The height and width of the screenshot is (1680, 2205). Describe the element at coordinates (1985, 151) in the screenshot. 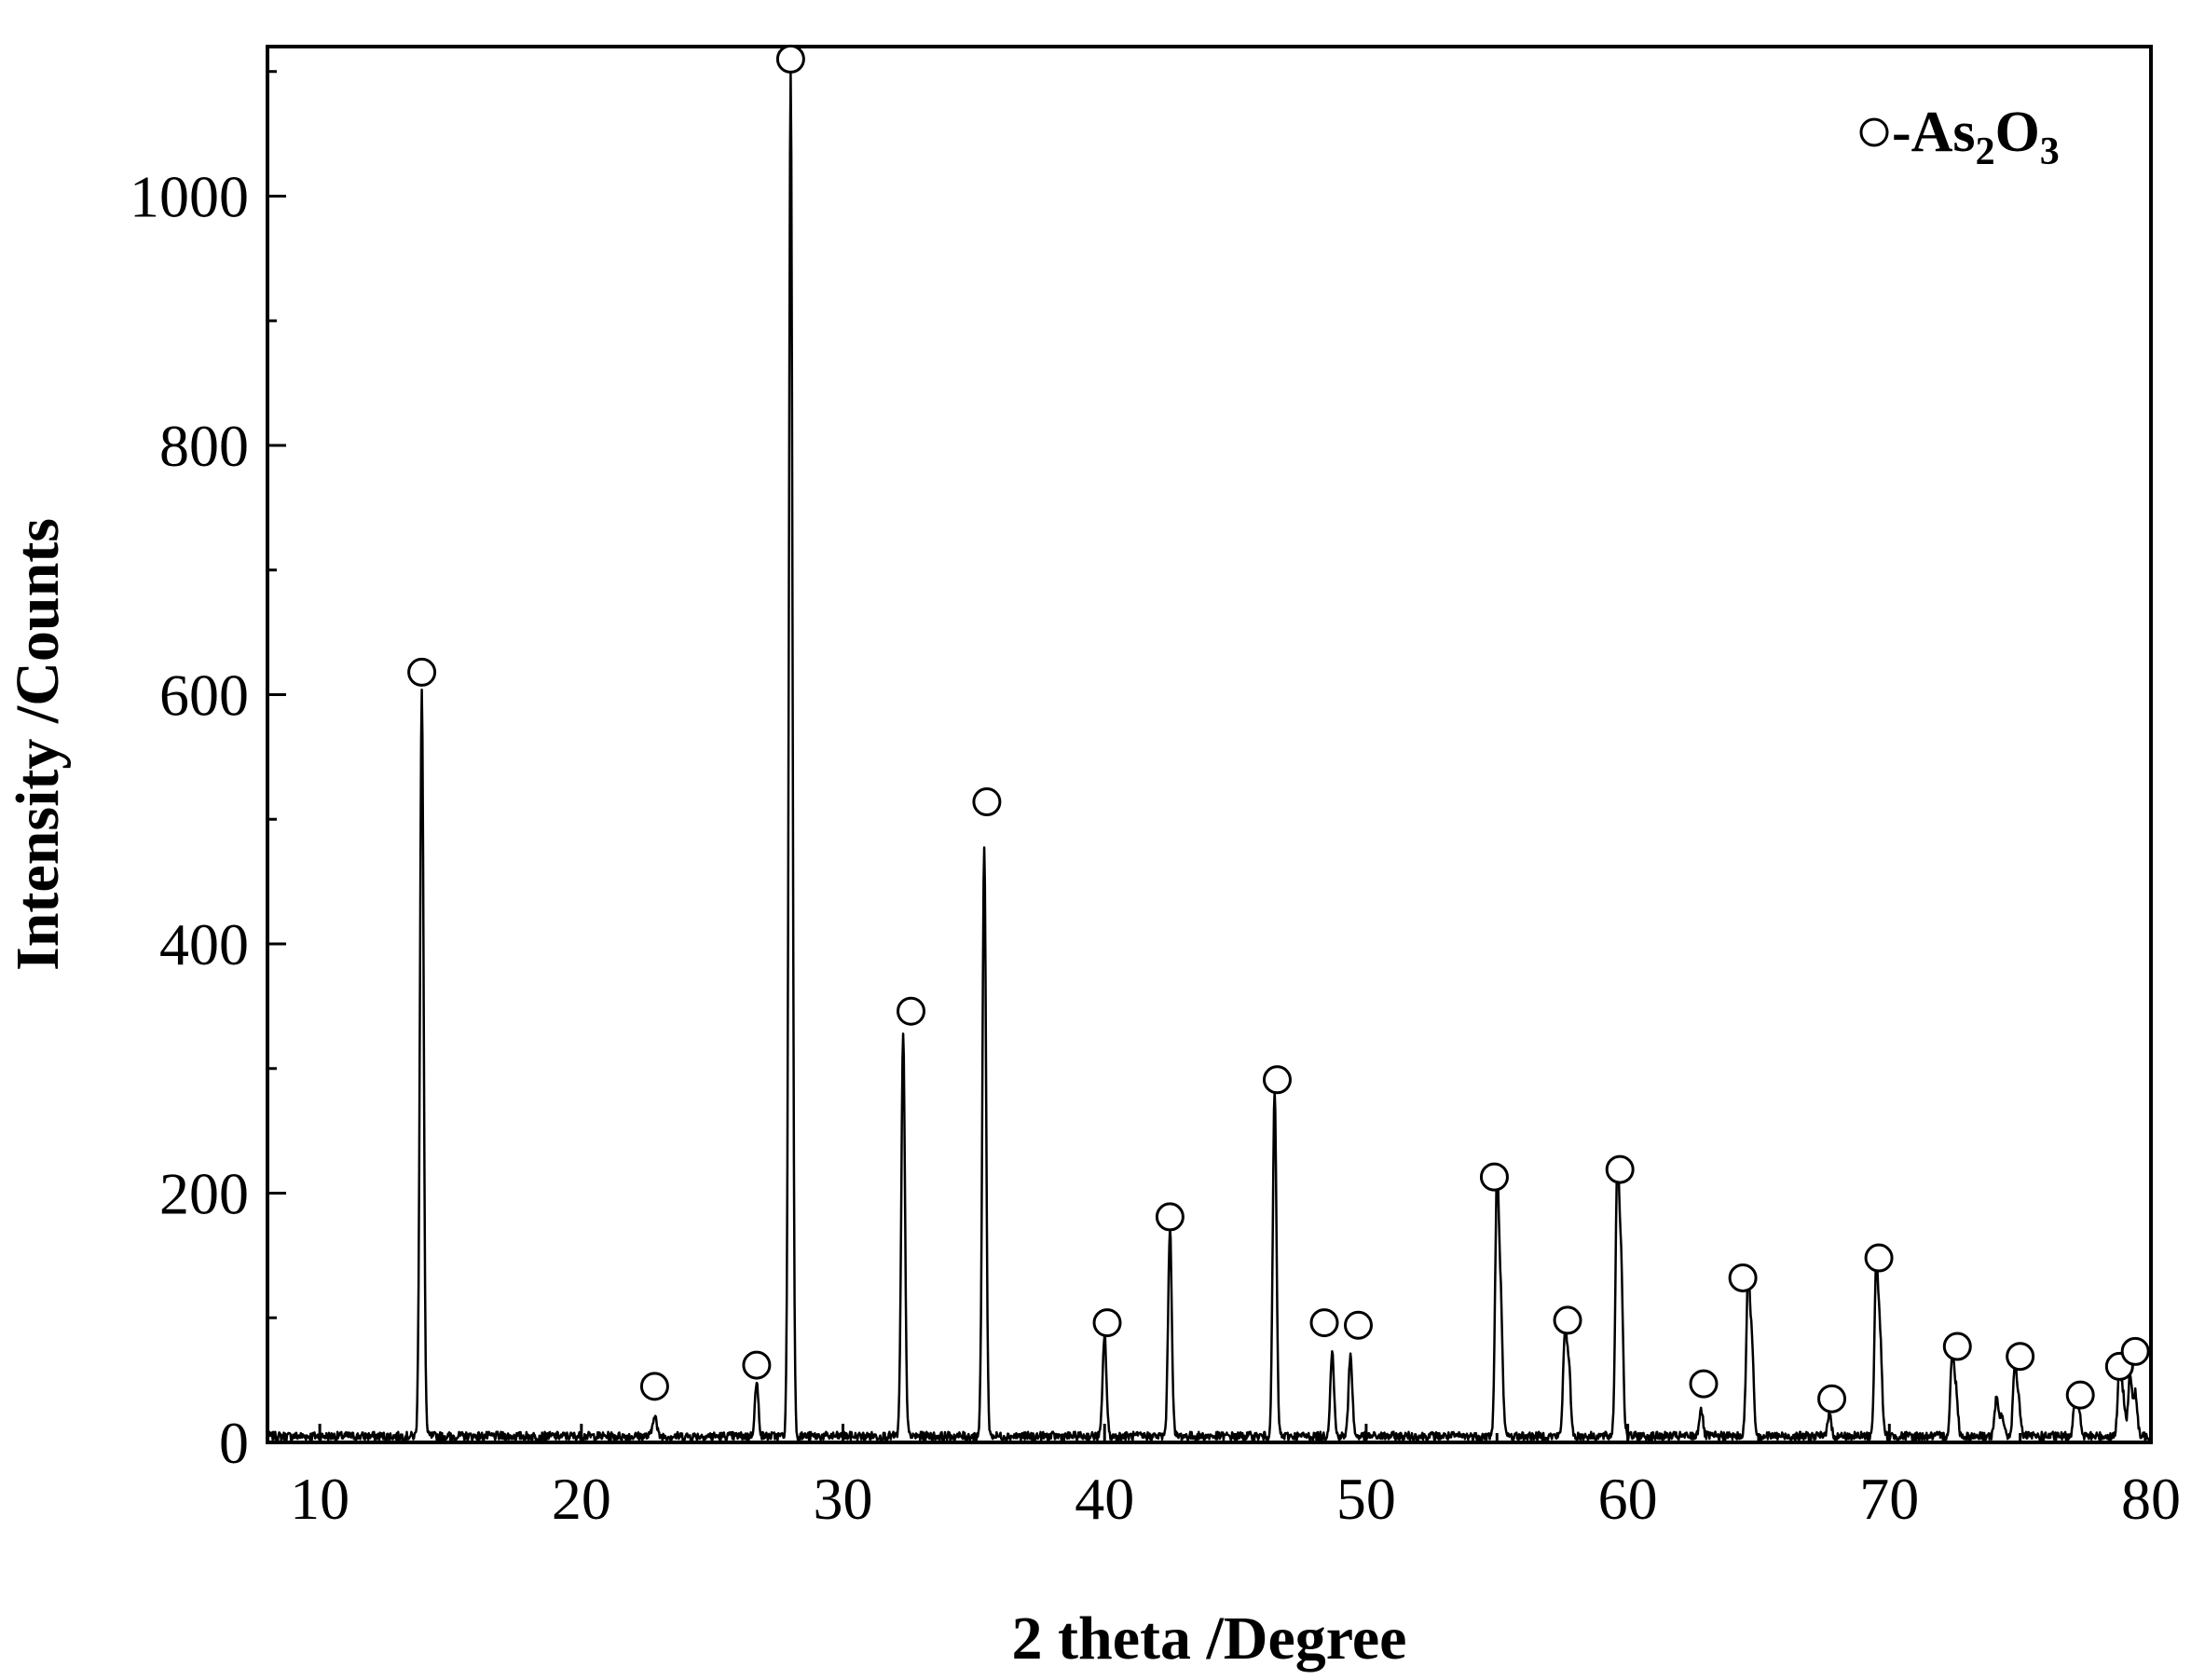

I see `legend-subscript-1: 2` at that location.